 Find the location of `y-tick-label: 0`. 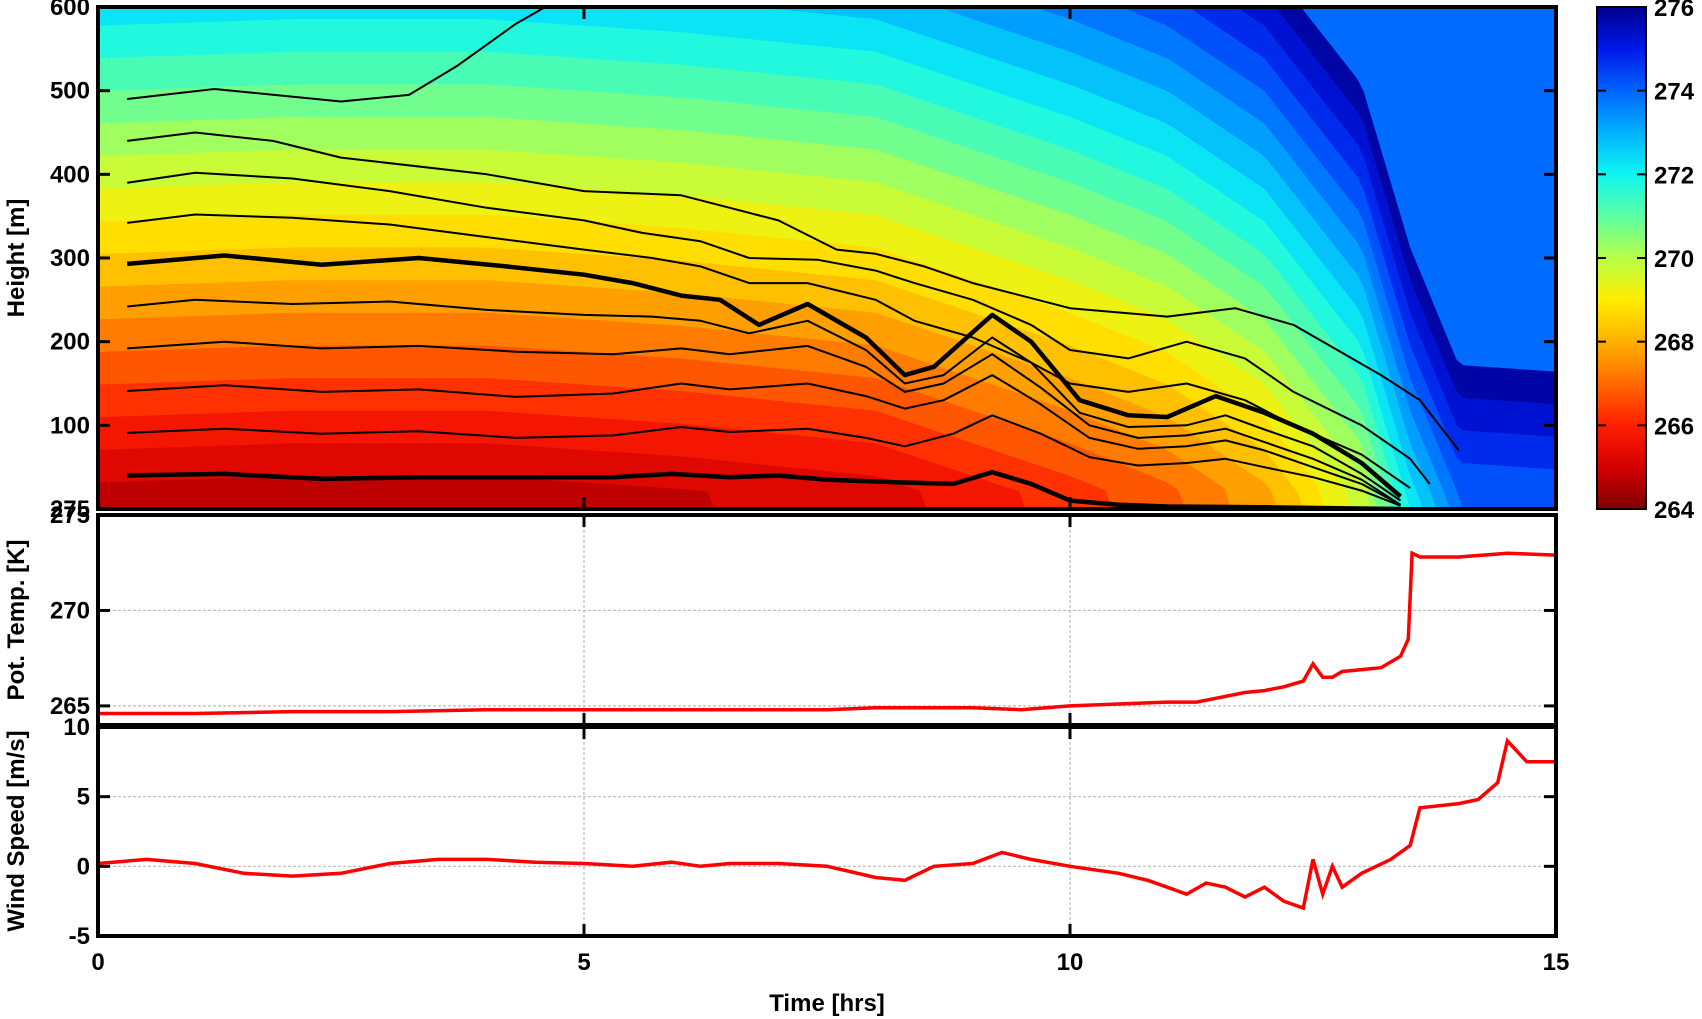

y-tick-label: 0 is located at coordinates (83, 866).